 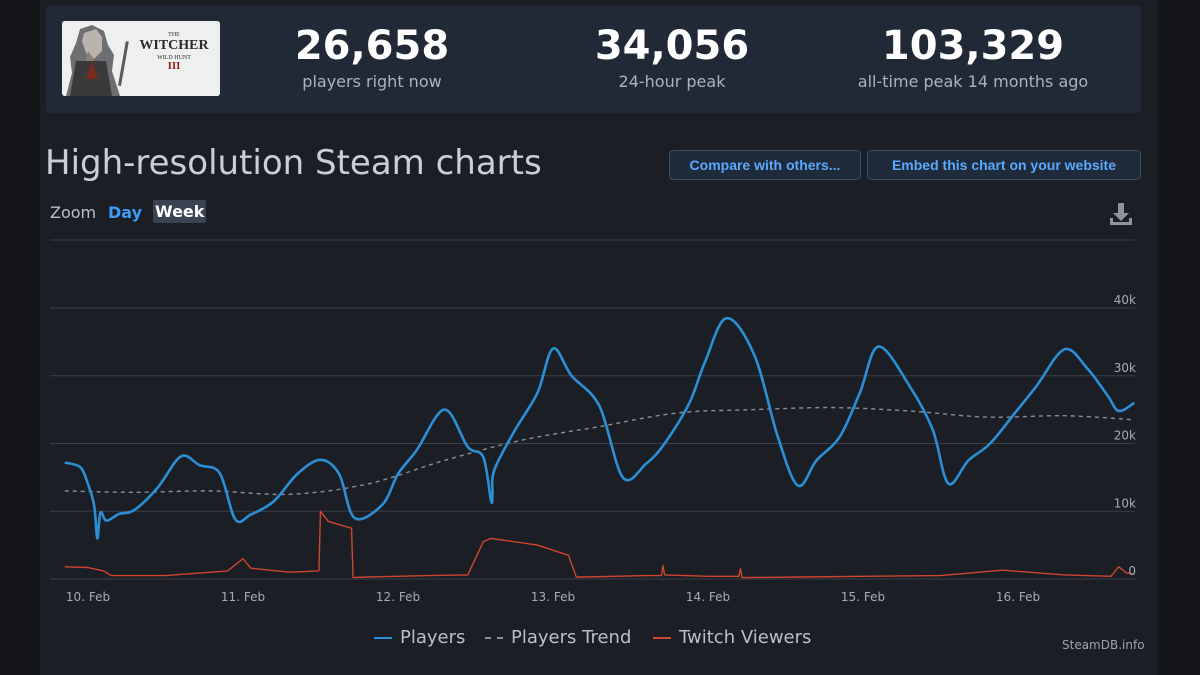 What do you see at coordinates (672, 46) in the screenshot?
I see `stat-24h-peak-value: 34,056` at bounding box center [672, 46].